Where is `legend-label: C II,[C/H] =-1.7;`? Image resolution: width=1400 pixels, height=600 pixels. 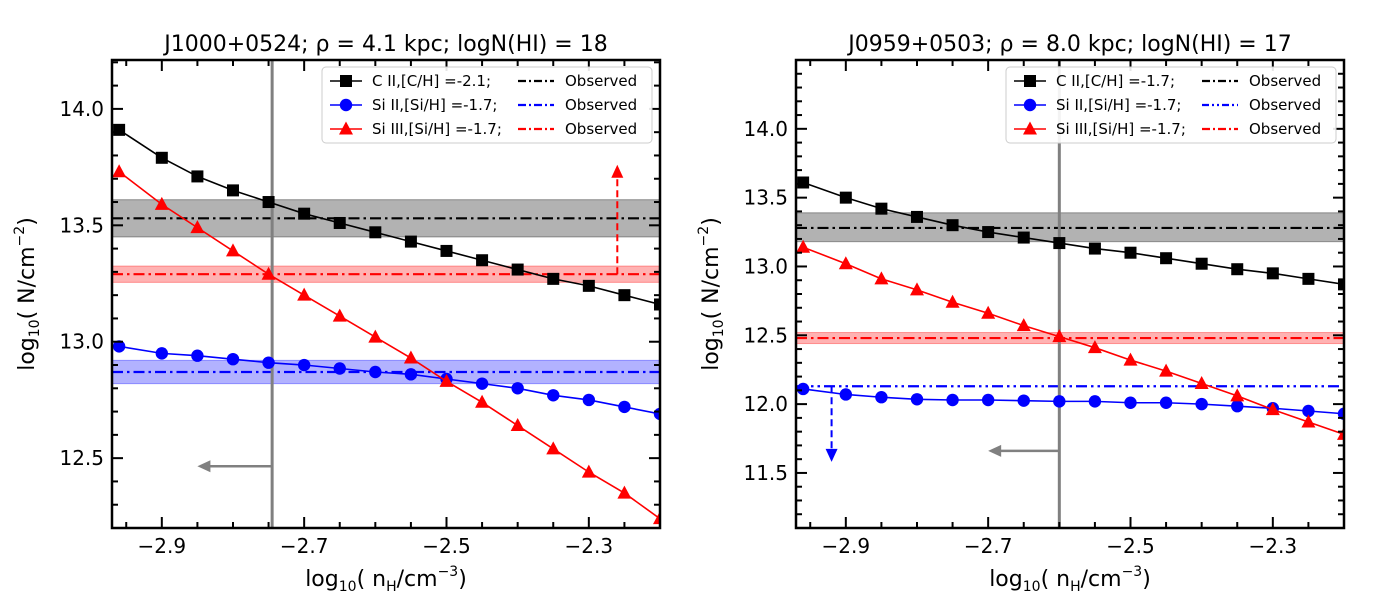 legend-label: C II,[C/H] =-1.7; is located at coordinates (1115, 81).